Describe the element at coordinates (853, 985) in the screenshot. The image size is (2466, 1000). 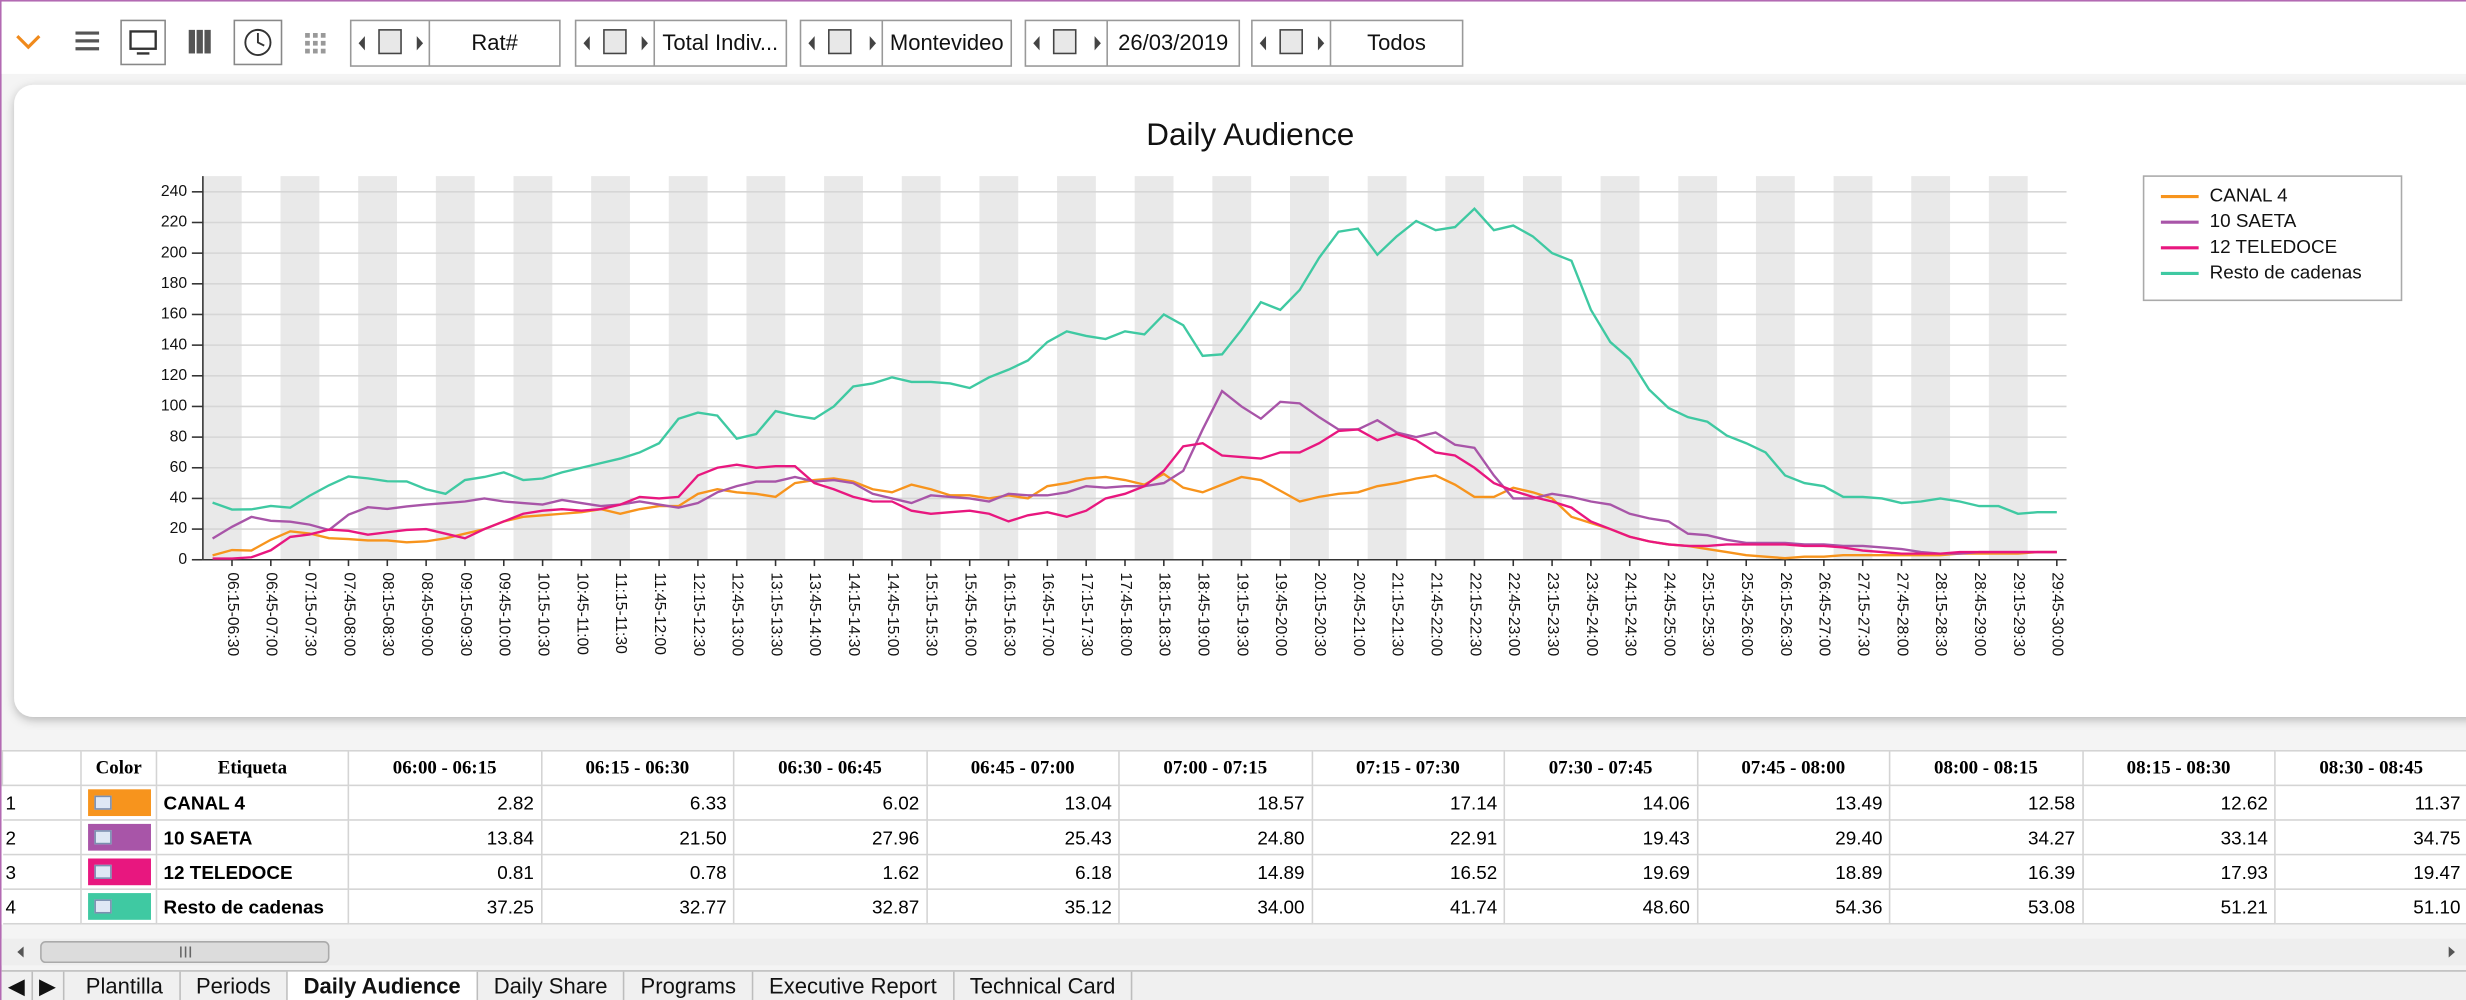
I see `sheet-tab: Executive Report` at that location.